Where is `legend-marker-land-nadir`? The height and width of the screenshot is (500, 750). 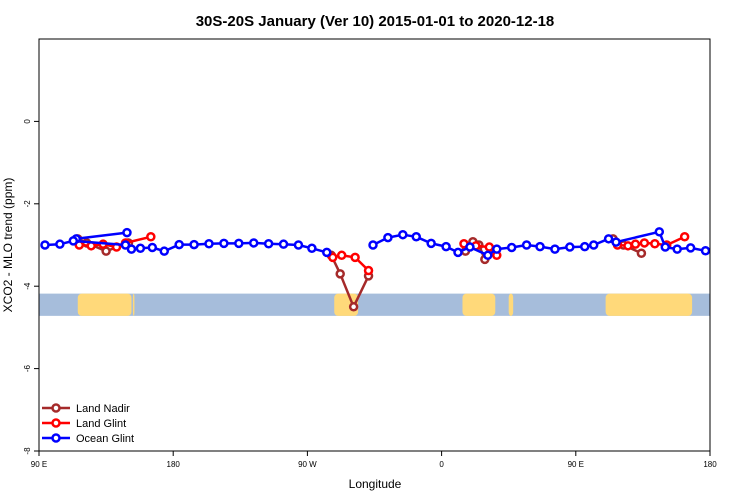
legend-marker-land-nadir is located at coordinates (56, 408).